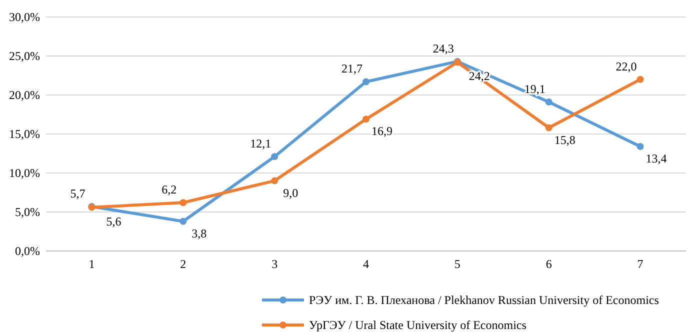 This screenshot has height=335, width=689. What do you see at coordinates (352, 69) in the screenshot?
I see `data-label: 21,7` at bounding box center [352, 69].